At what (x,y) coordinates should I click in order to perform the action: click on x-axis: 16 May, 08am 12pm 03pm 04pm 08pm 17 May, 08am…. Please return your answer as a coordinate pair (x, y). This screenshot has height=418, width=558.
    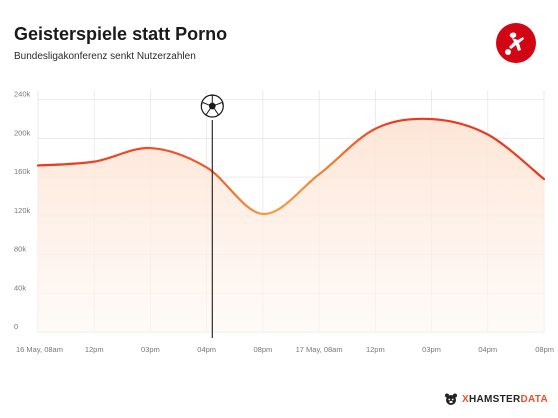
    Looking at the image, I should click on (285, 349).